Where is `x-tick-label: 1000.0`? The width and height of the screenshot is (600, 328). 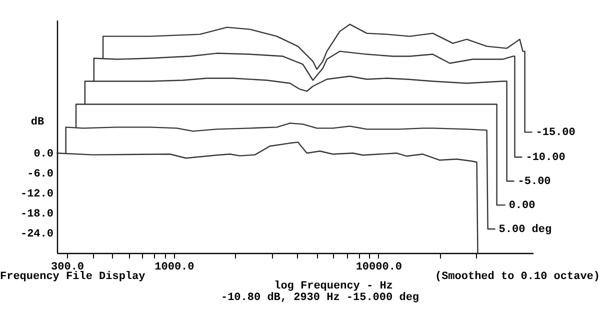
x-tick-label: 1000.0 is located at coordinates (174, 268).